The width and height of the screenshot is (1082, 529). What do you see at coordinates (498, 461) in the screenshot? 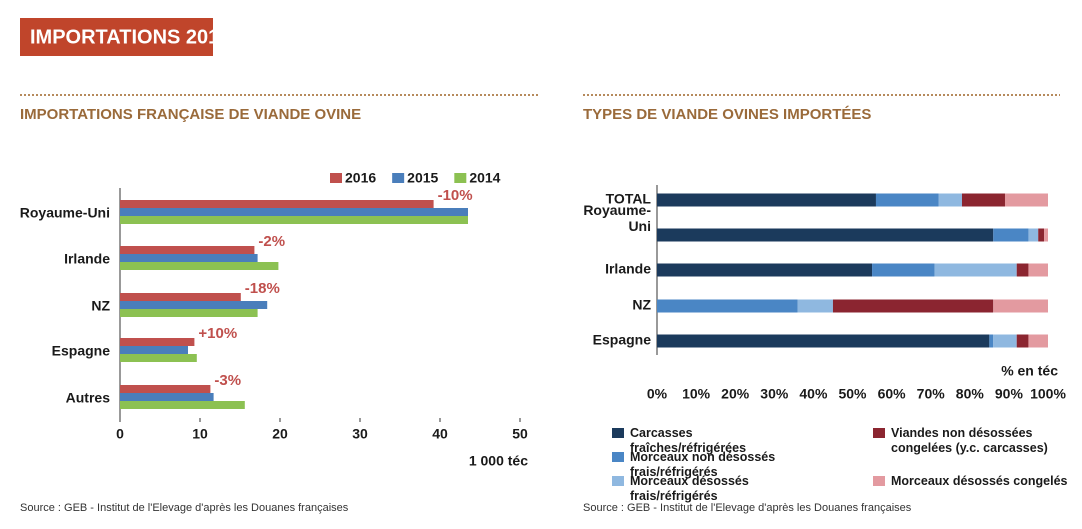
I see `x-axis-label: 1 000 téc` at bounding box center [498, 461].